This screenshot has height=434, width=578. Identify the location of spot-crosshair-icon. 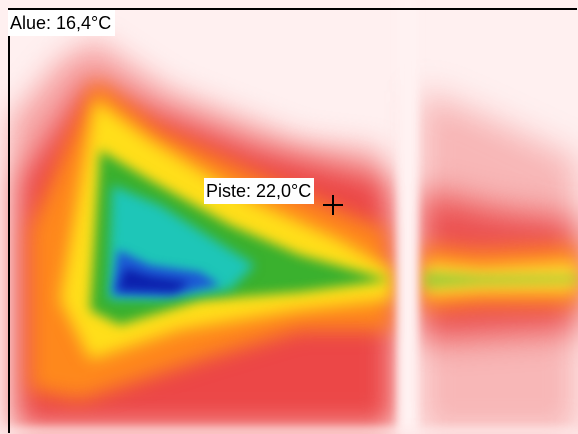
(333, 205).